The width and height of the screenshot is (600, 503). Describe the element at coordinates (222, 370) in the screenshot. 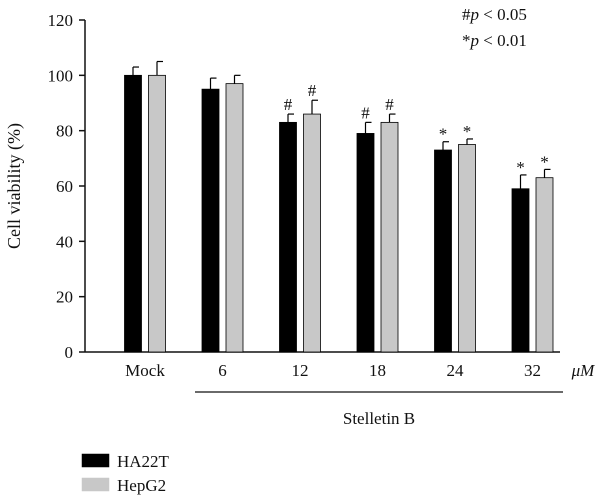

I see `x-tick-label: 6` at that location.